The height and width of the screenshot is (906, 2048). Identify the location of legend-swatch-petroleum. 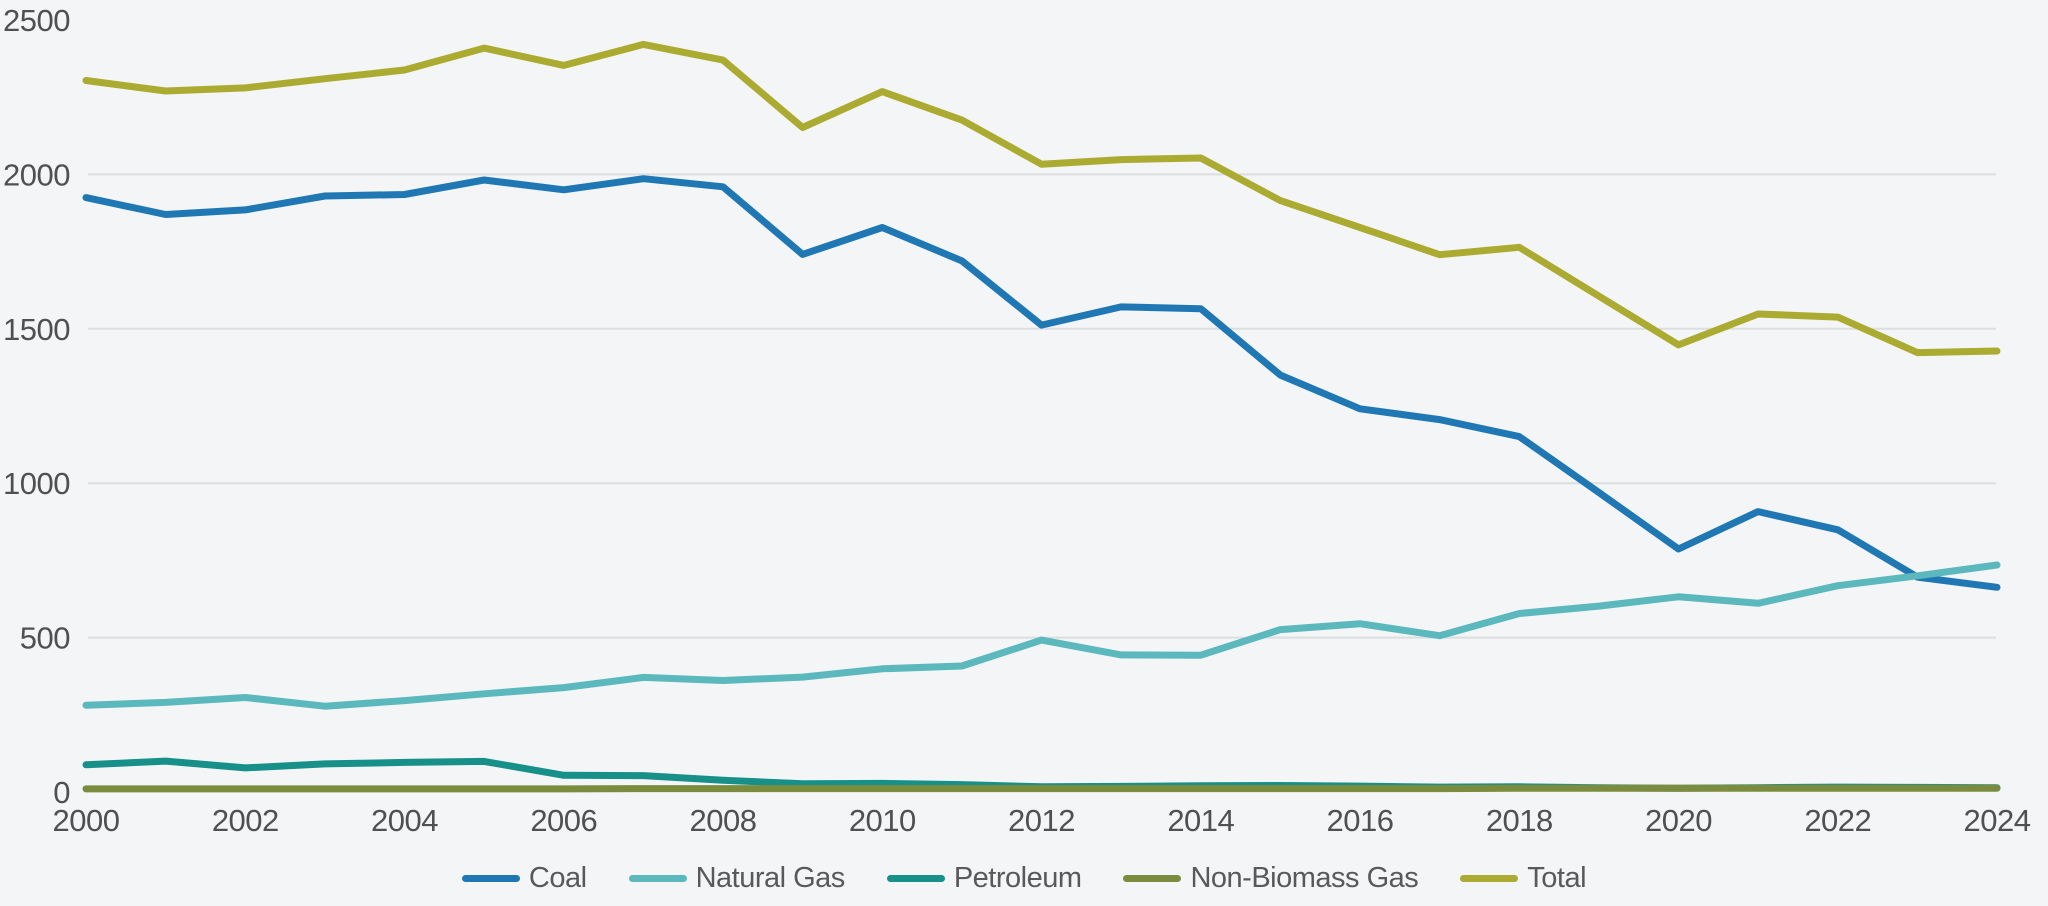
(915, 878).